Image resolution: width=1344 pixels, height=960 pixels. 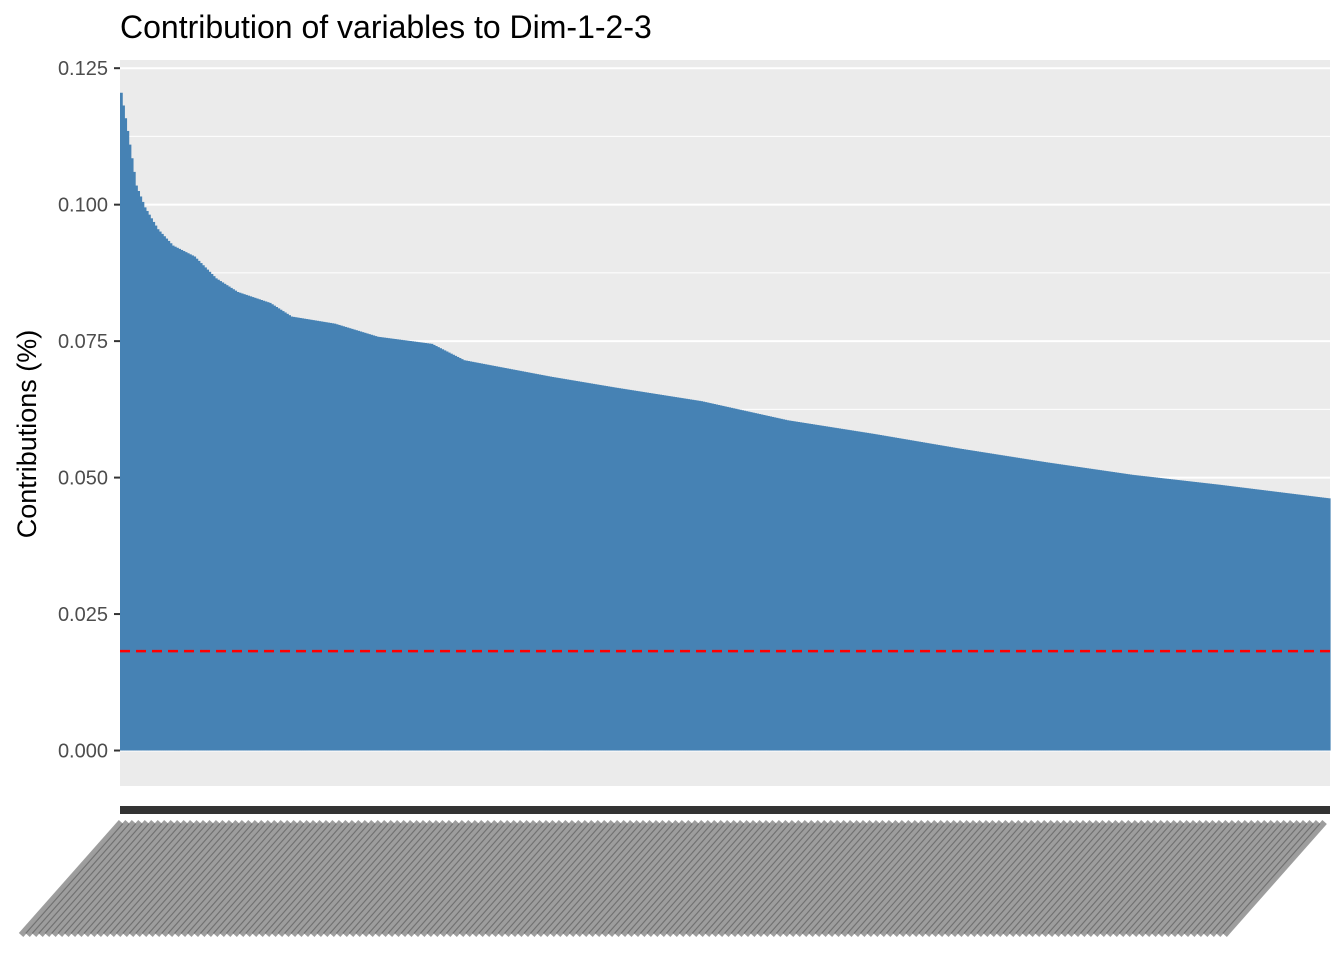 I want to click on x-tick-band, so click(x=725, y=810).